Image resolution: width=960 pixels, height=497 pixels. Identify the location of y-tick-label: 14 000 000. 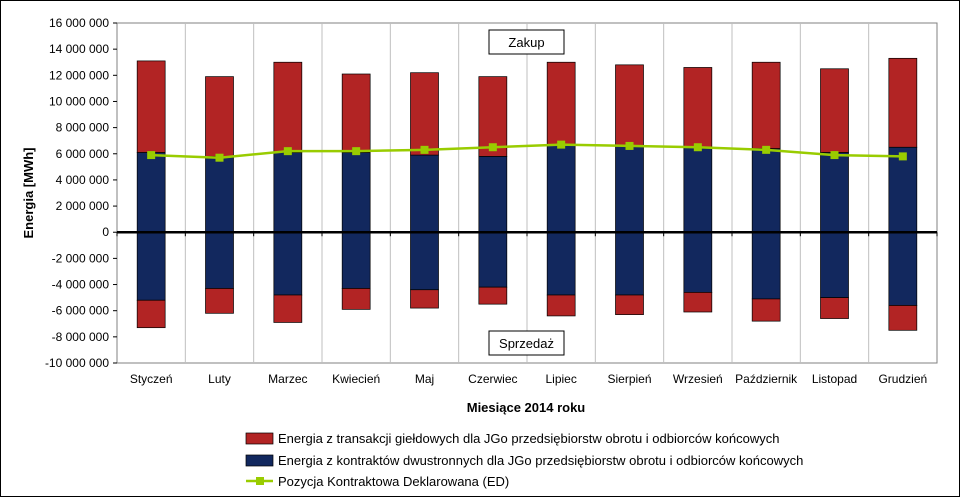
(79, 49).